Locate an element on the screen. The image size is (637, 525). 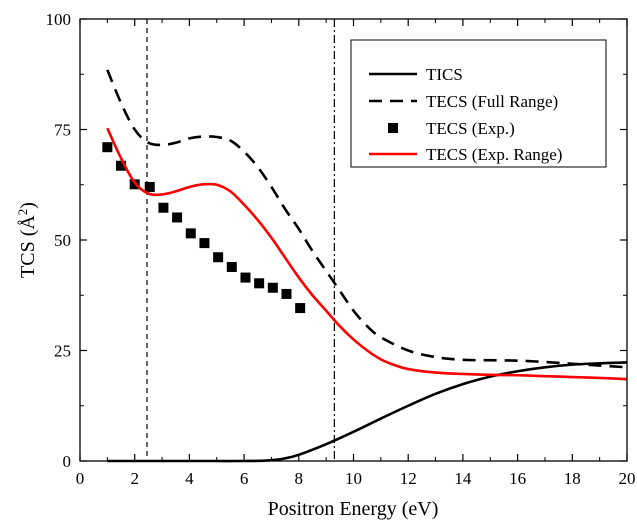
legend-label-tics: TICS is located at coordinates (444, 74).